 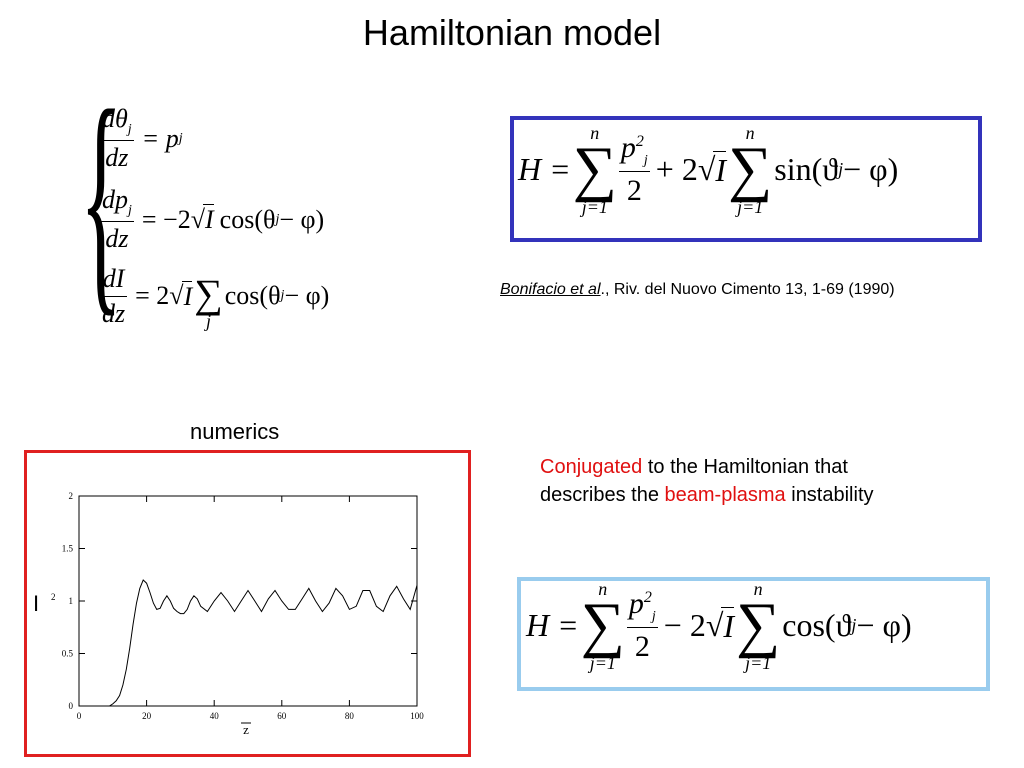 I want to click on plot-frame, so click(x=248, y=601).